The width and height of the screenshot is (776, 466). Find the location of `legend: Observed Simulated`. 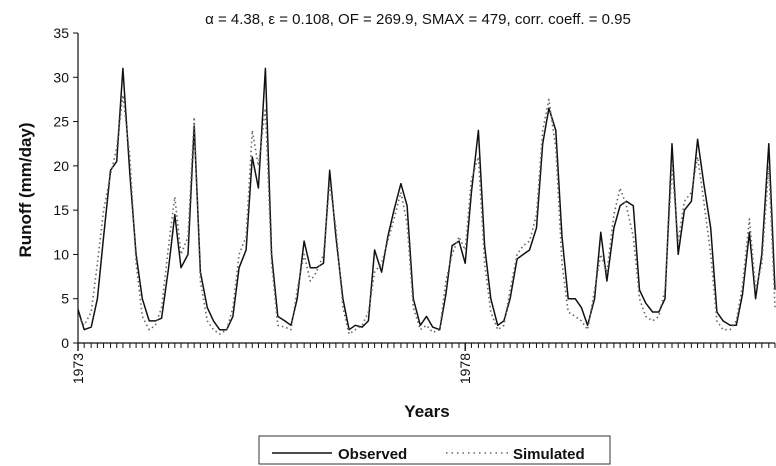

legend: Observed Simulated is located at coordinates (434, 450).